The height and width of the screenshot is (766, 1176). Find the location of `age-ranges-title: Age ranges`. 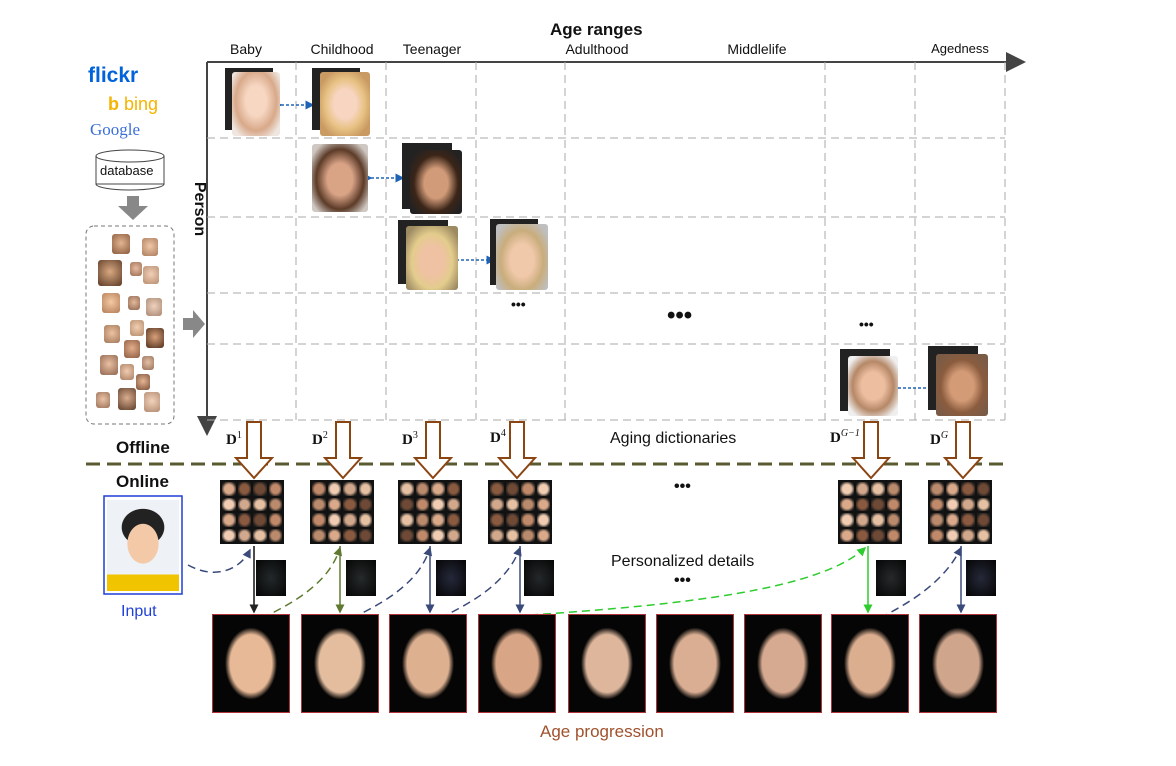

age-ranges-title: Age ranges is located at coordinates (596, 29).